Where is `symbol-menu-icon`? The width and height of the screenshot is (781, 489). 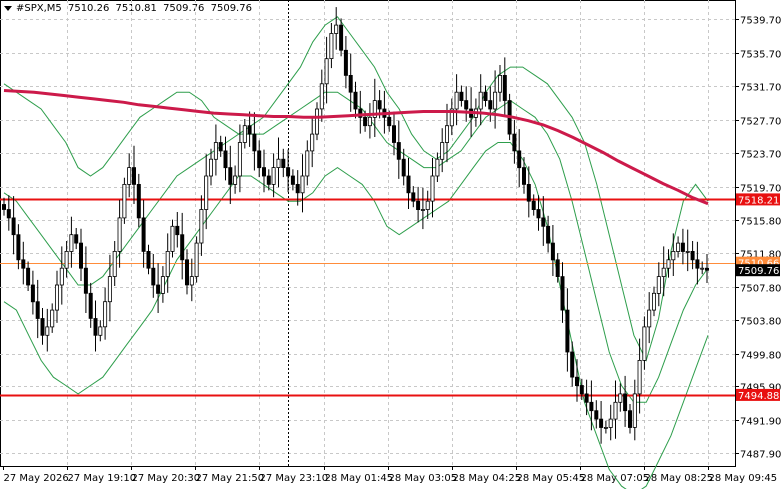 symbol-menu-icon is located at coordinates (8, 8).